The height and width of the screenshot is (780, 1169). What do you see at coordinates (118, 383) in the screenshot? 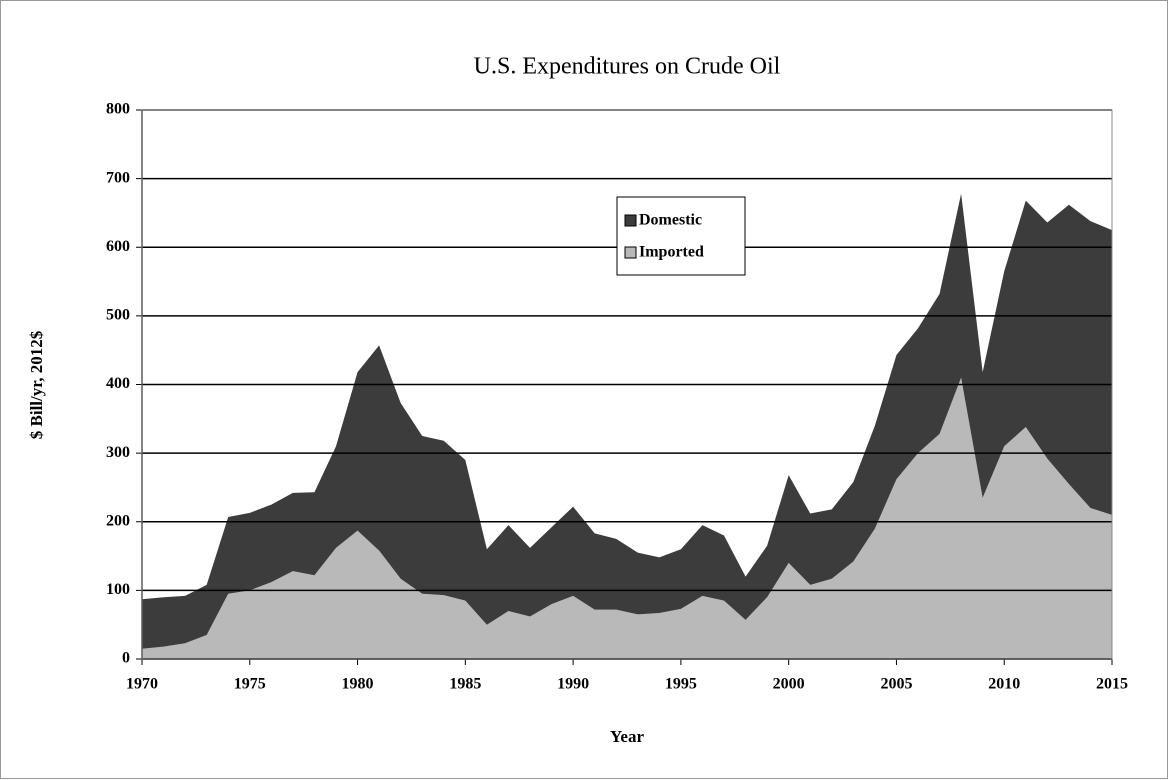
I see `y-tick-label: 400` at bounding box center [118, 383].